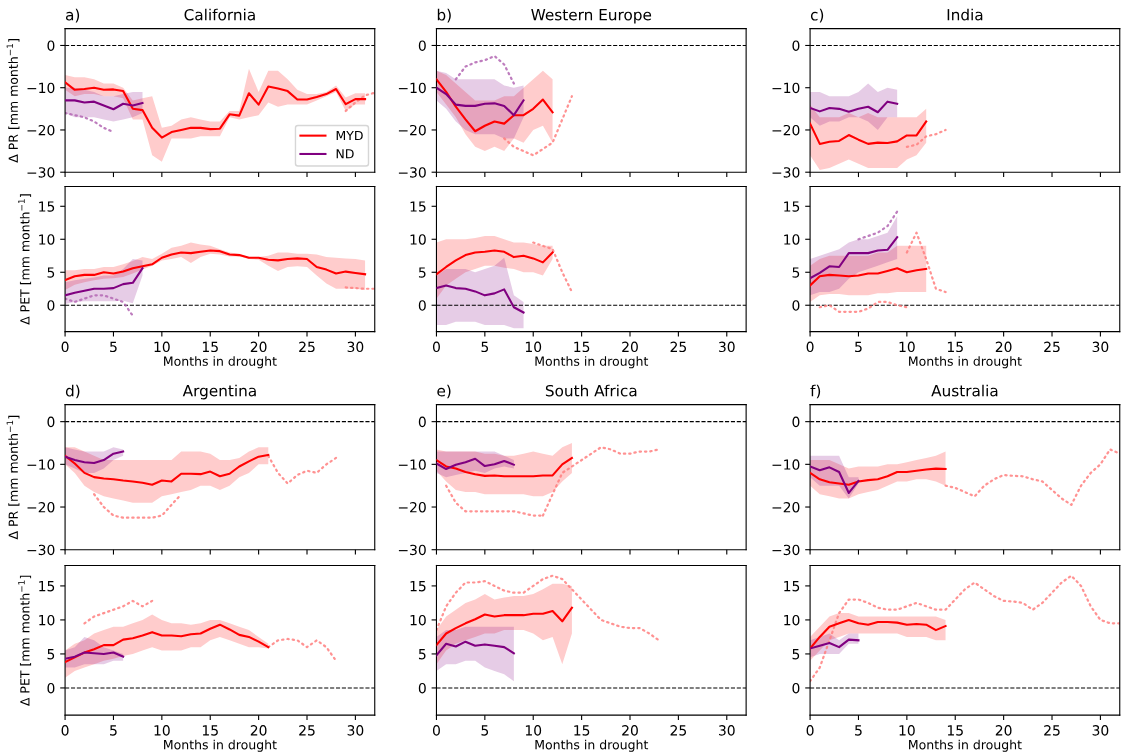 The height and width of the screenshot is (752, 1122). I want to click on chart-title: California, so click(219, 14).